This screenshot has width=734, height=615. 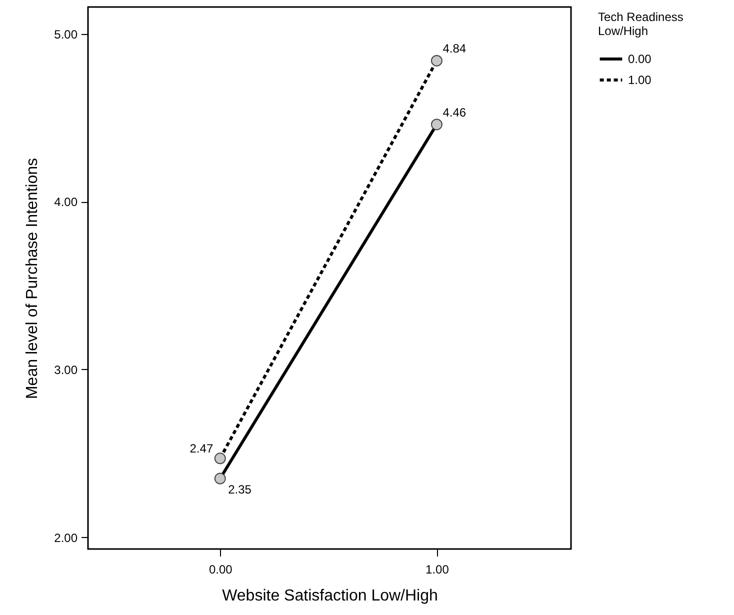 What do you see at coordinates (66, 537) in the screenshot?
I see `y-tick-label: 2.00` at bounding box center [66, 537].